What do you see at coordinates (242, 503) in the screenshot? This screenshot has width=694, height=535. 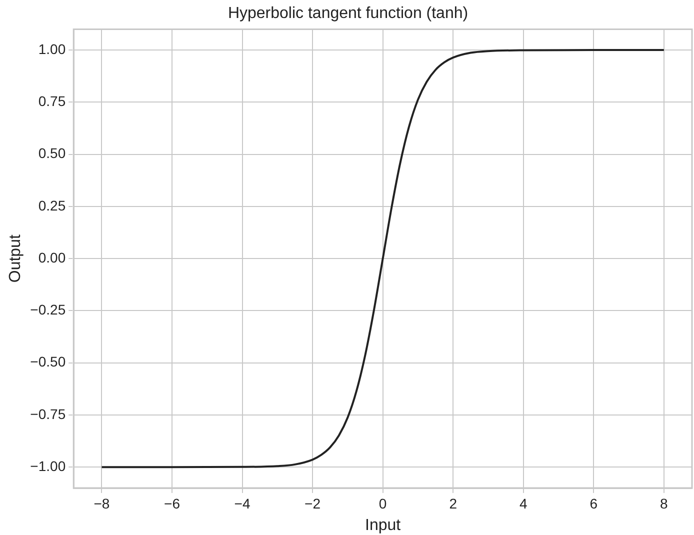 I see `x-tick-label: −4` at bounding box center [242, 503].